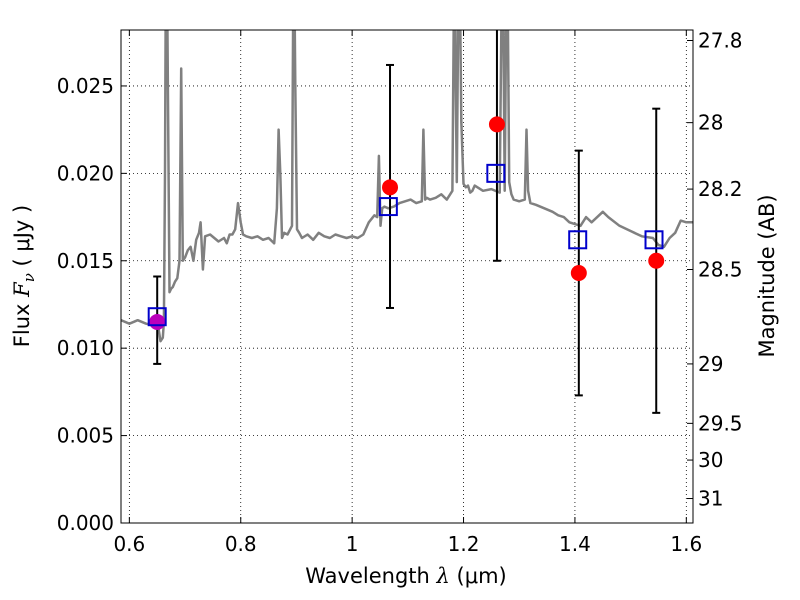 Image resolution: width=800 pixels, height=600 pixels. I want to click on y-tick-label: 0.005, so click(85, 436).